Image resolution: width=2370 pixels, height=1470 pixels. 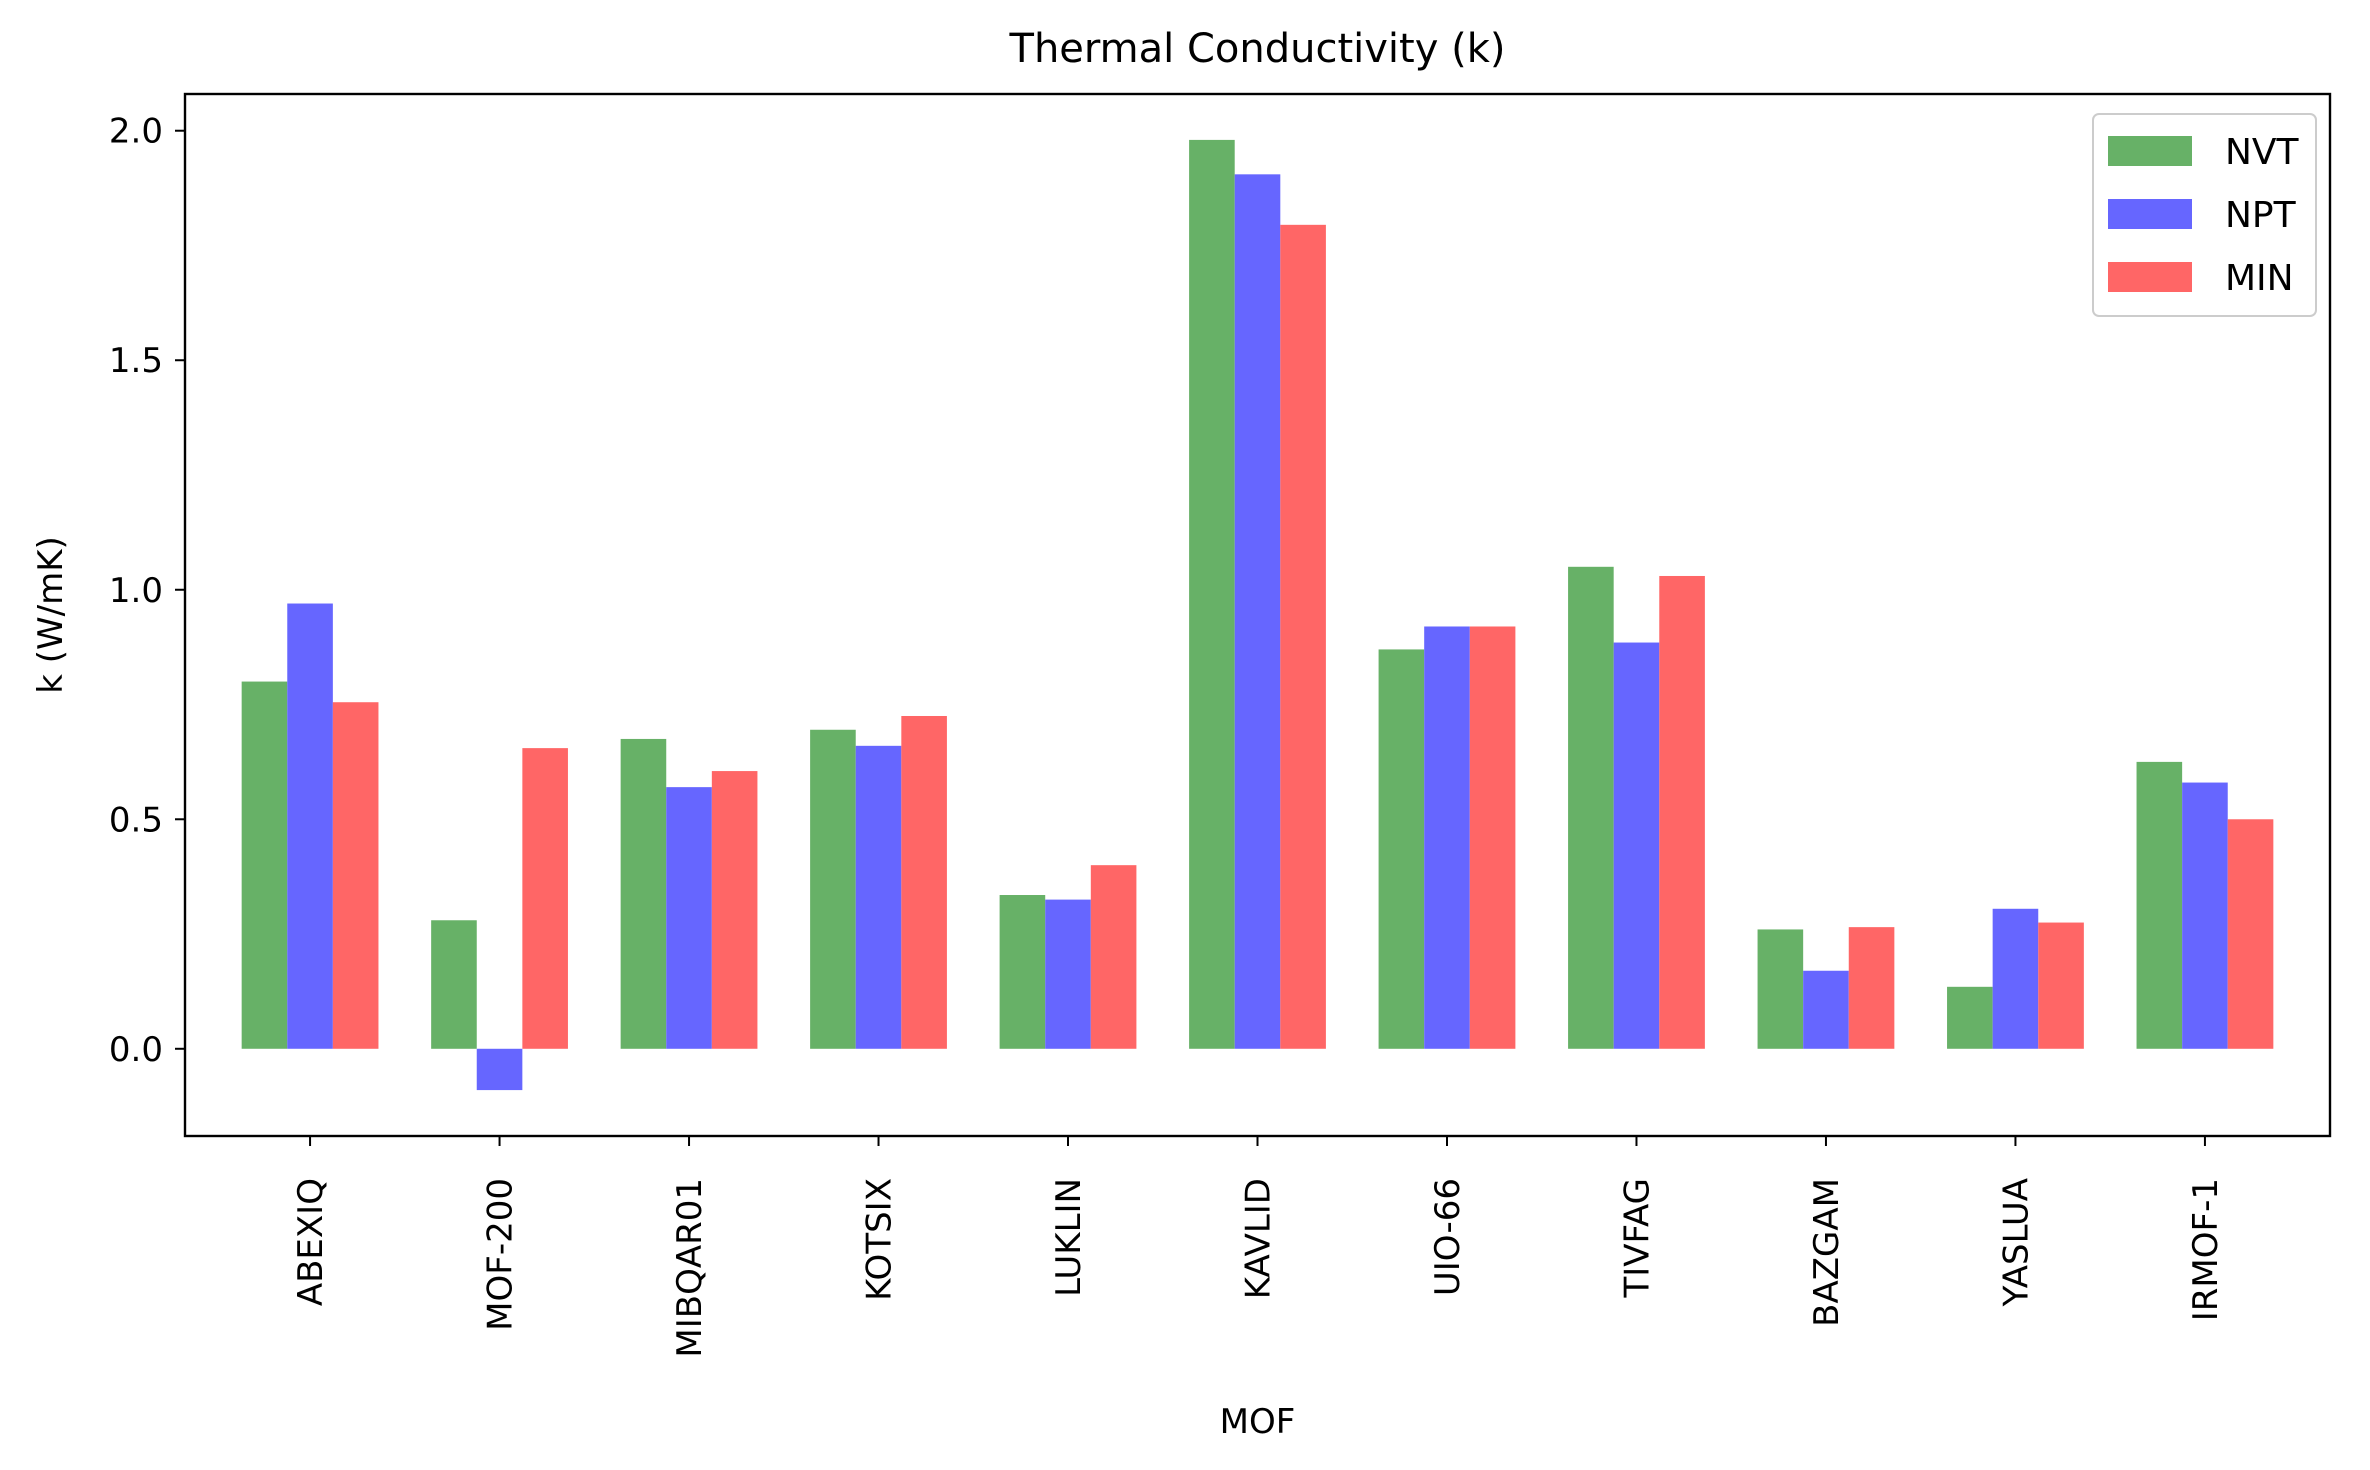 What do you see at coordinates (1069, 1237) in the screenshot?
I see `x-tick-label: LUKLIN` at bounding box center [1069, 1237].